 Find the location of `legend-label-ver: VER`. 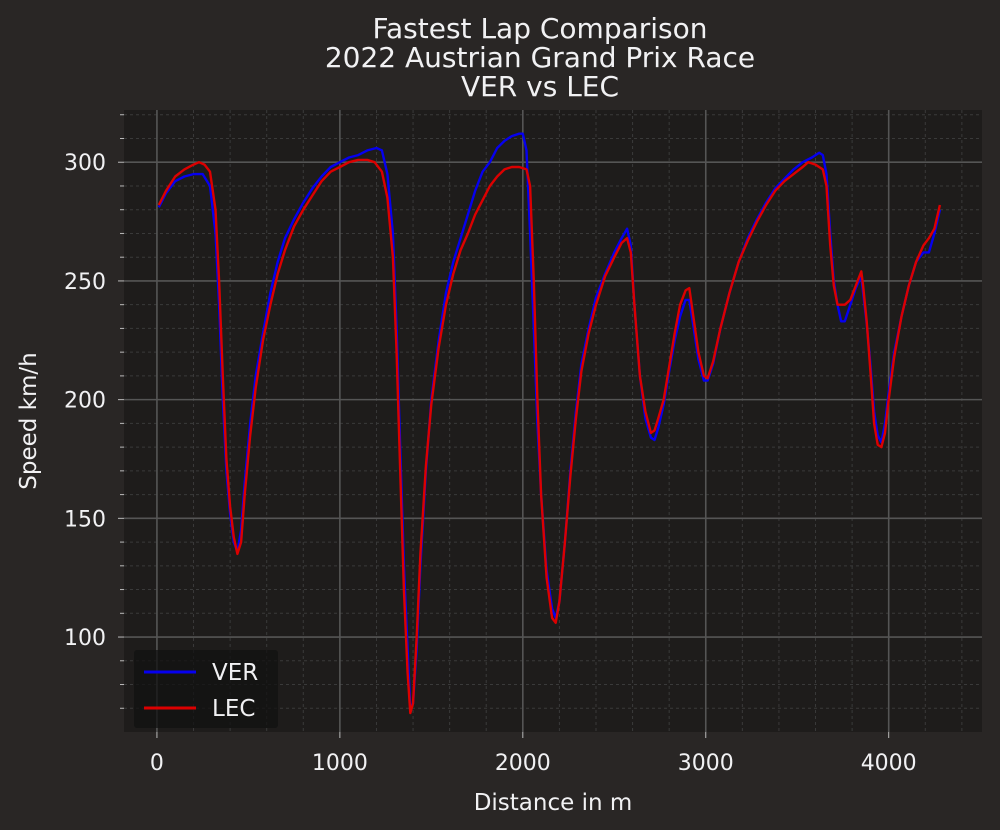

legend-label-ver: VER is located at coordinates (235, 673).